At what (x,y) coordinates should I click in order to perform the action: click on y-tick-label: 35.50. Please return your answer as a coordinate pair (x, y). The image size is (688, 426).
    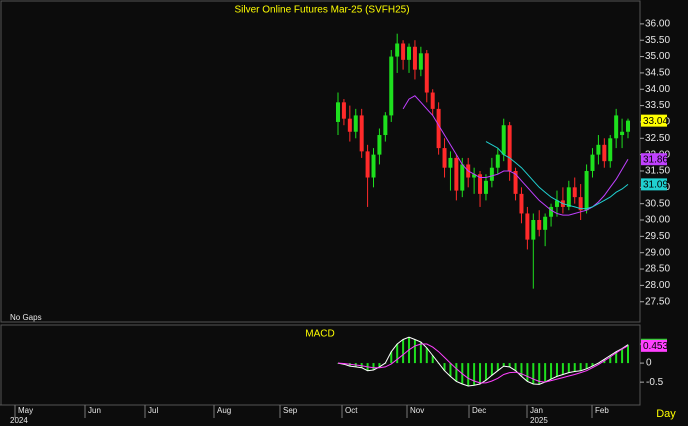
    Looking at the image, I should click on (657, 40).